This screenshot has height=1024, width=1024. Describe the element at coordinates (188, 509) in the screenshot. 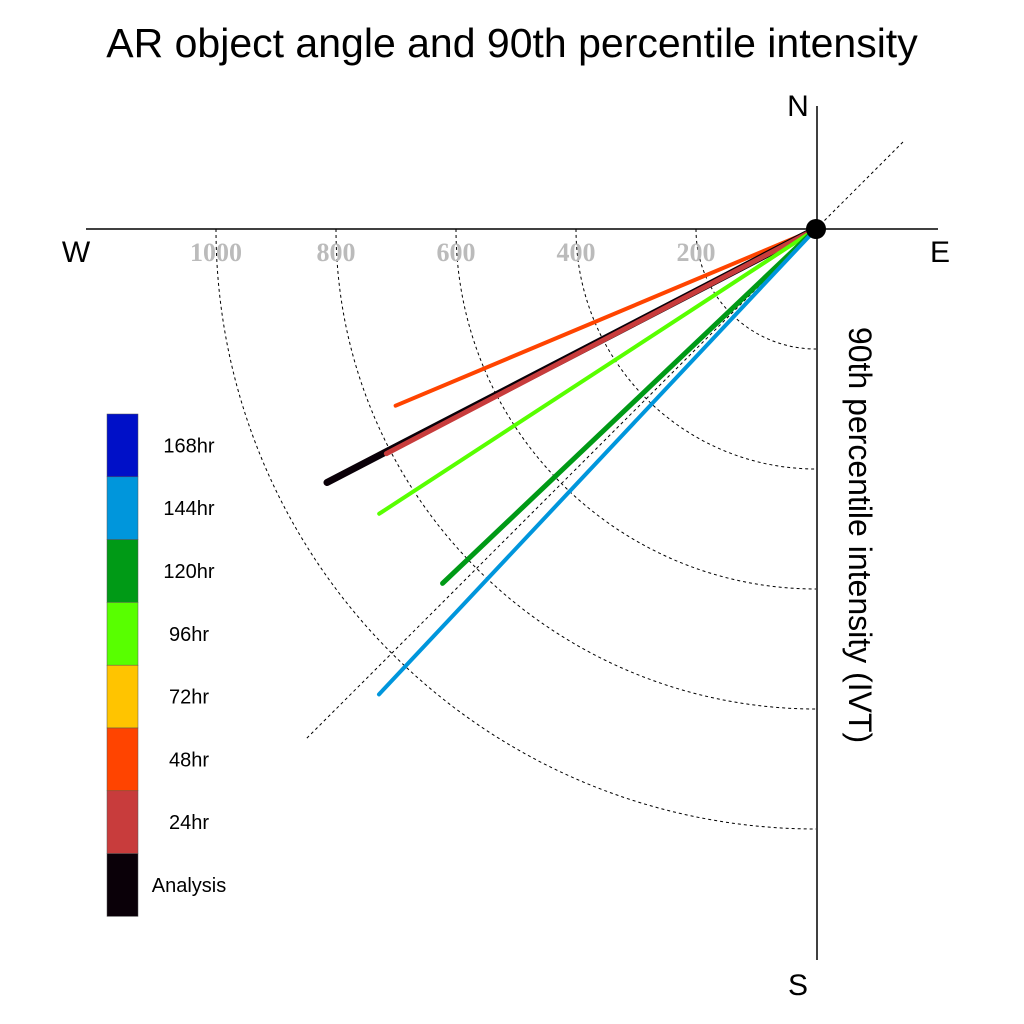

I see `legend-label: 144hr` at that location.